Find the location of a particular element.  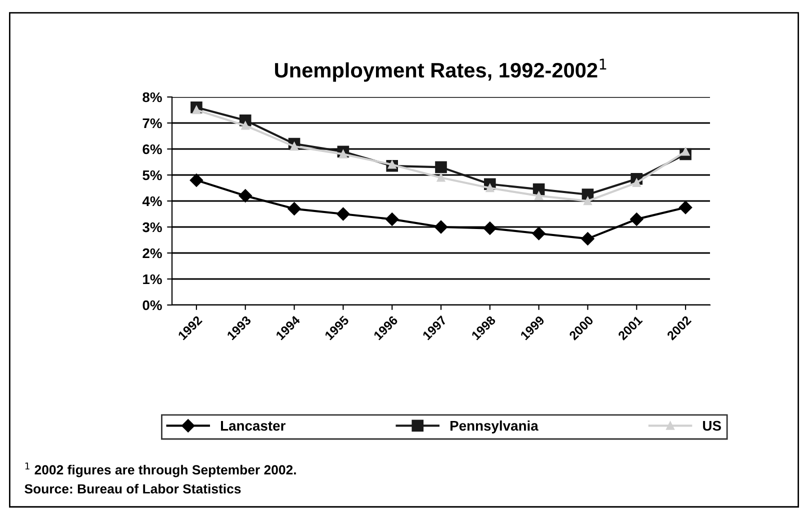

text: $^{1}$ 2002 figures are through September 2002. is located at coordinates (160, 470).